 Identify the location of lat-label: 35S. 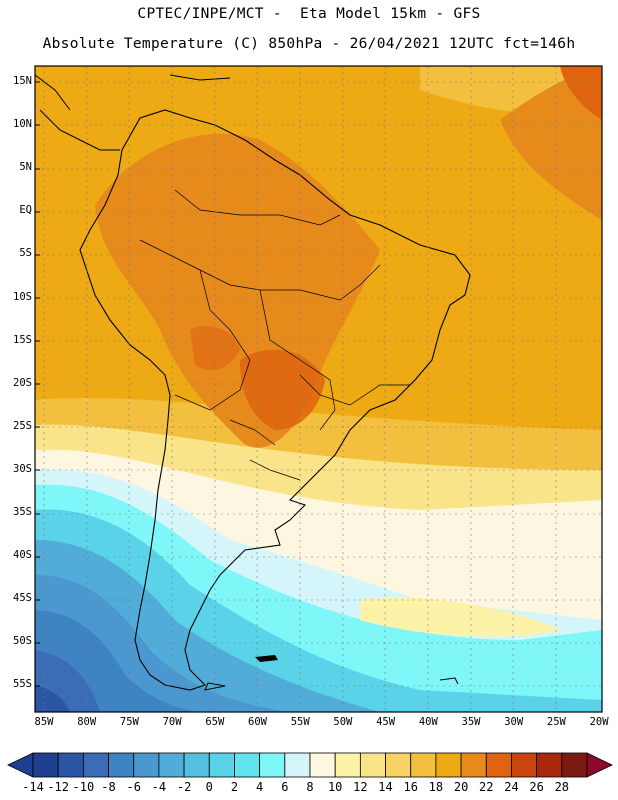
(22, 512).